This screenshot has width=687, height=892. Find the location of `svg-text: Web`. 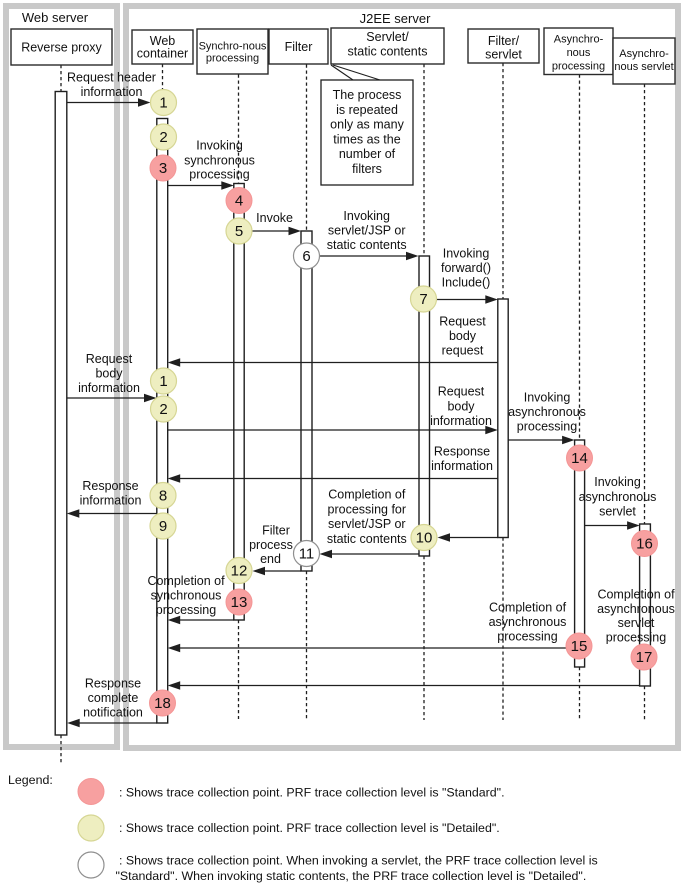

svg-text: Web is located at coordinates (163, 41).